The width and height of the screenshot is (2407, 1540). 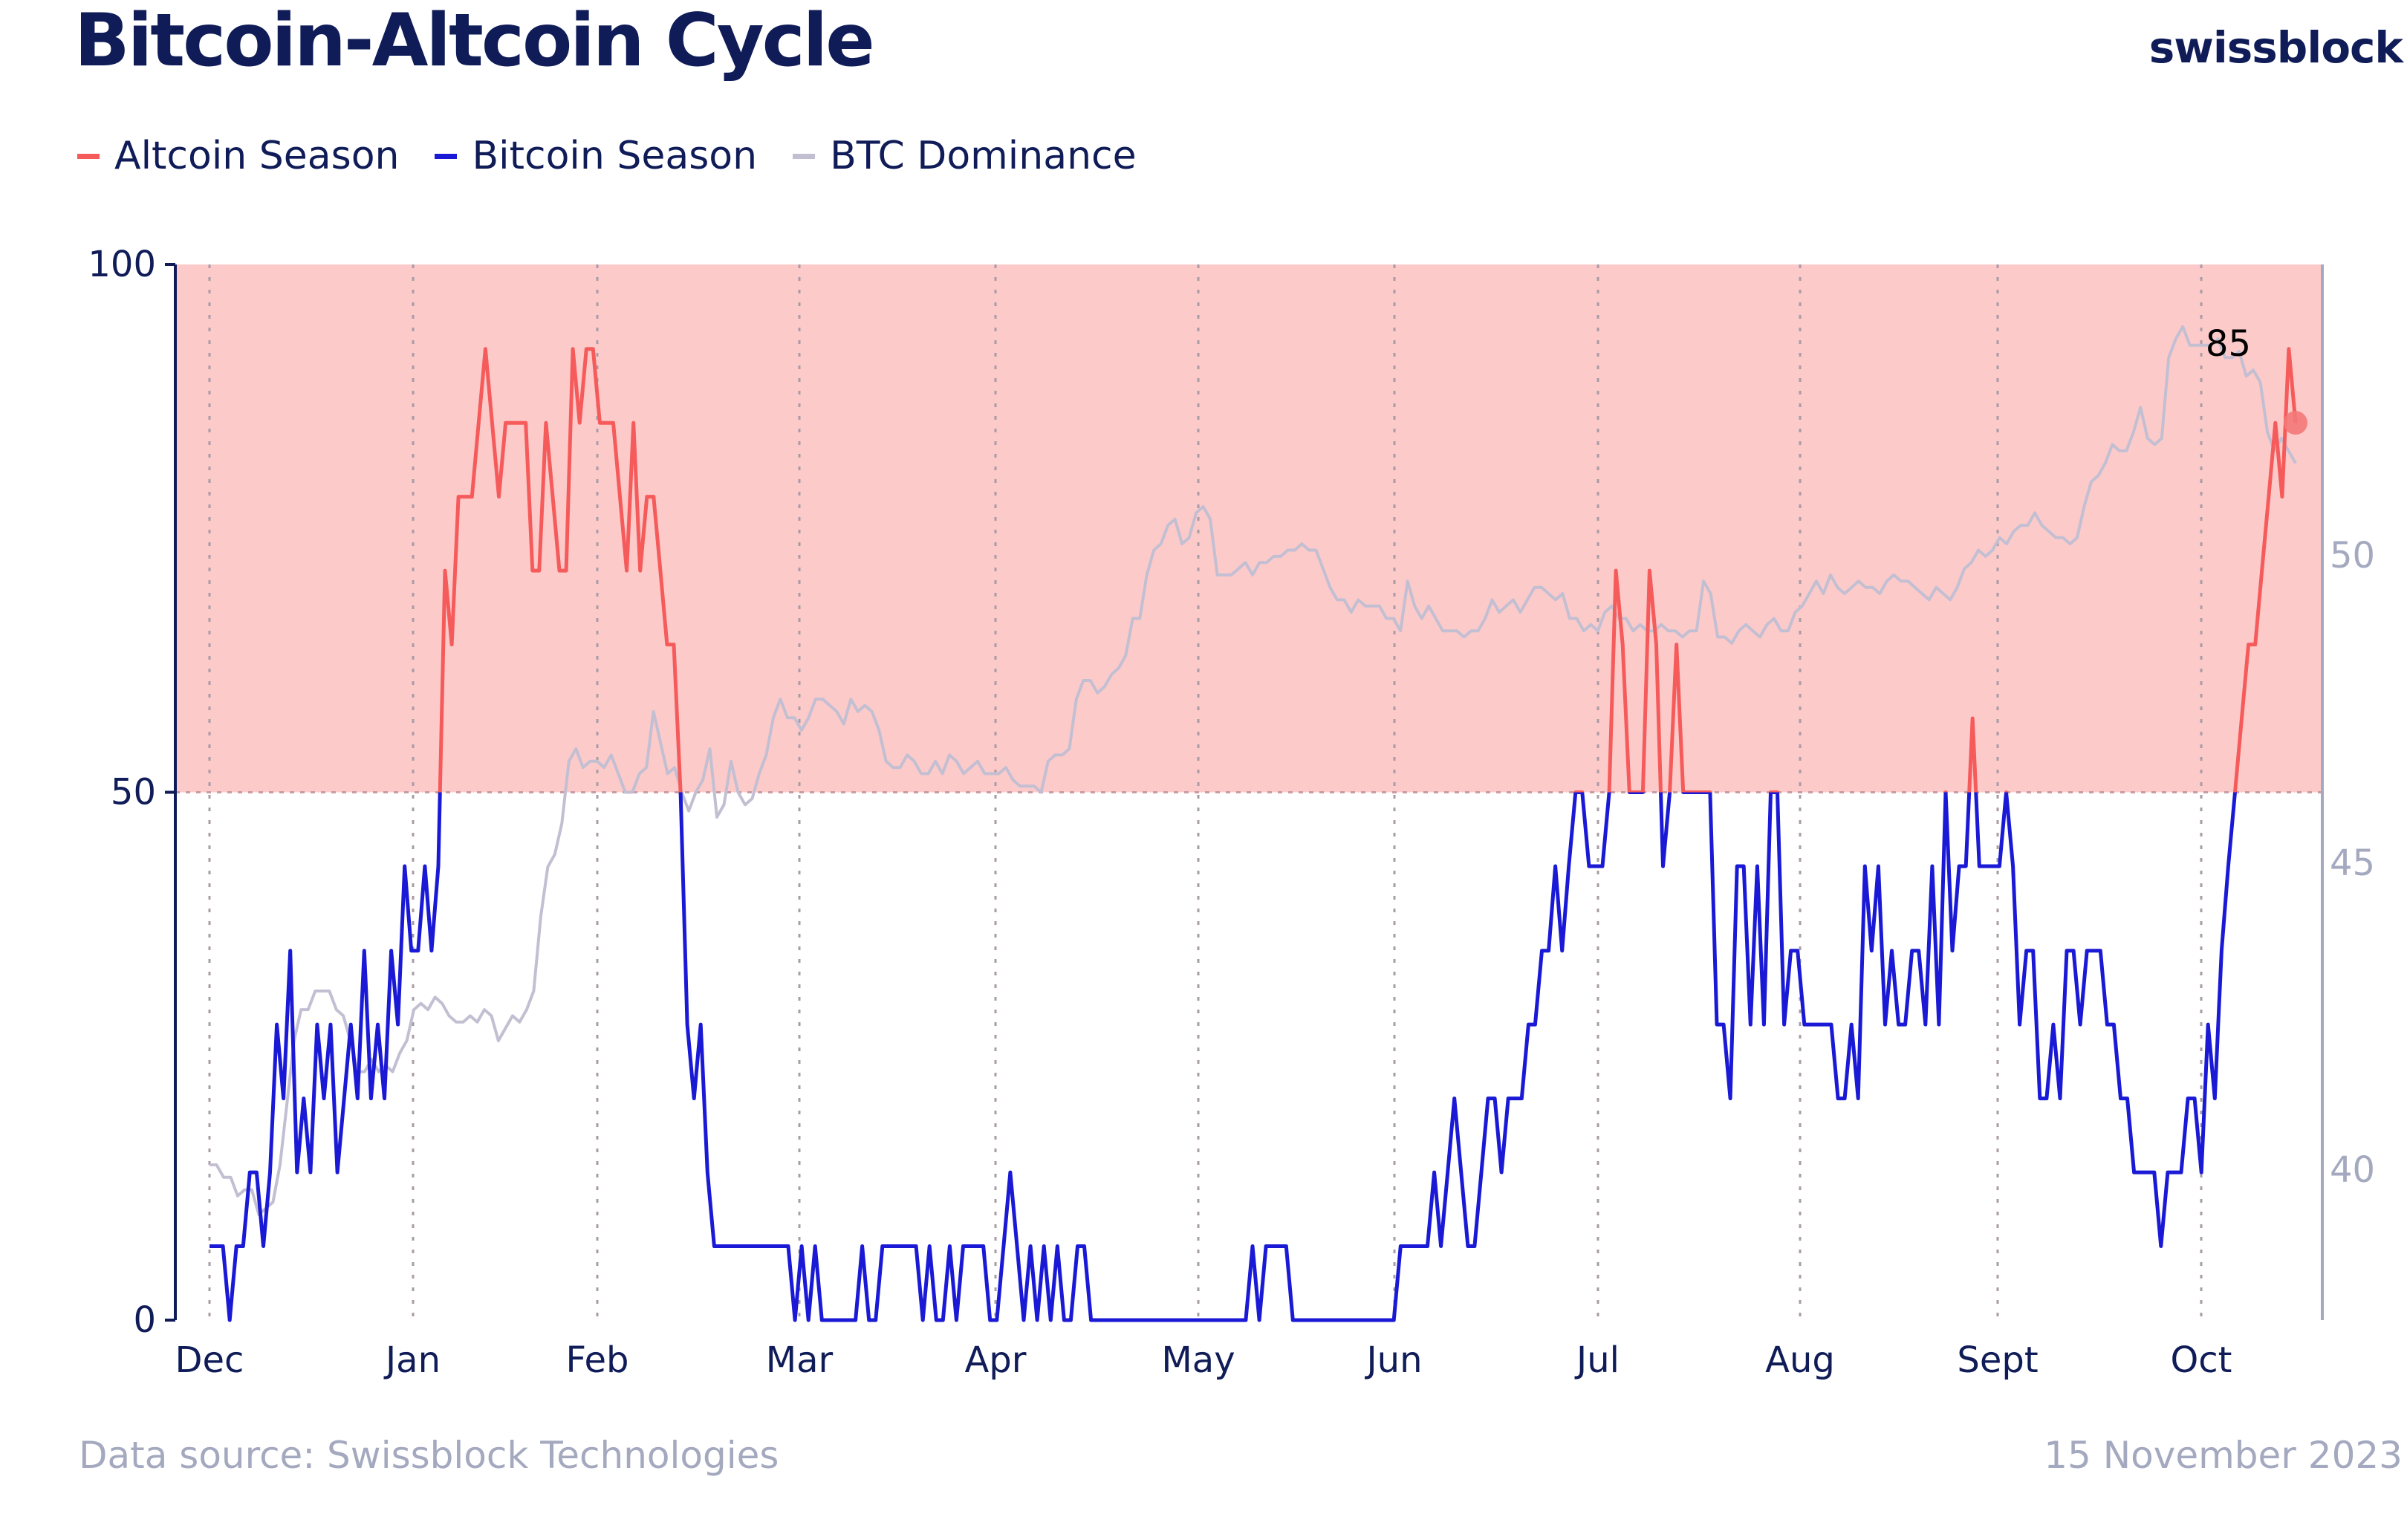 I want to click on x-tick-label-sept: Sept, so click(x=1998, y=1360).